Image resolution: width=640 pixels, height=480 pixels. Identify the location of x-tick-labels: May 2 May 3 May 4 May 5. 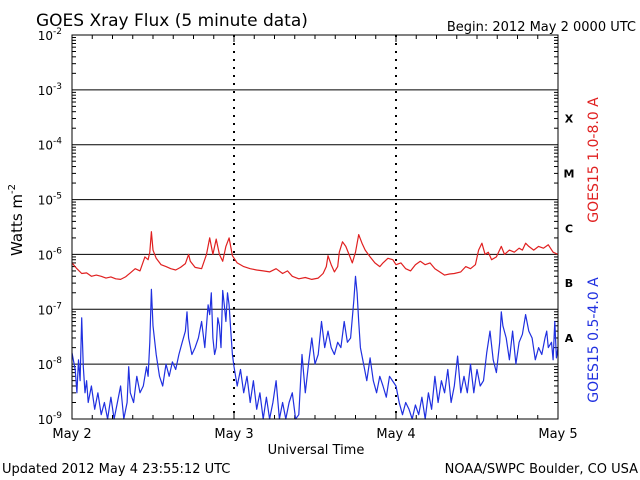
(314, 434).